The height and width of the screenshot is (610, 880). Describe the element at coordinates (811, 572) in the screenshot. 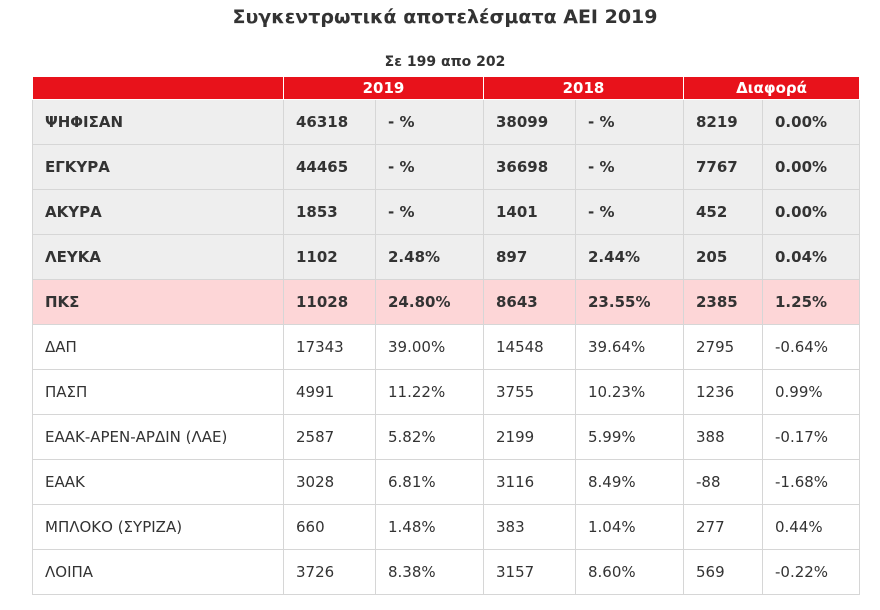

I see `cell: -0.22%` at that location.